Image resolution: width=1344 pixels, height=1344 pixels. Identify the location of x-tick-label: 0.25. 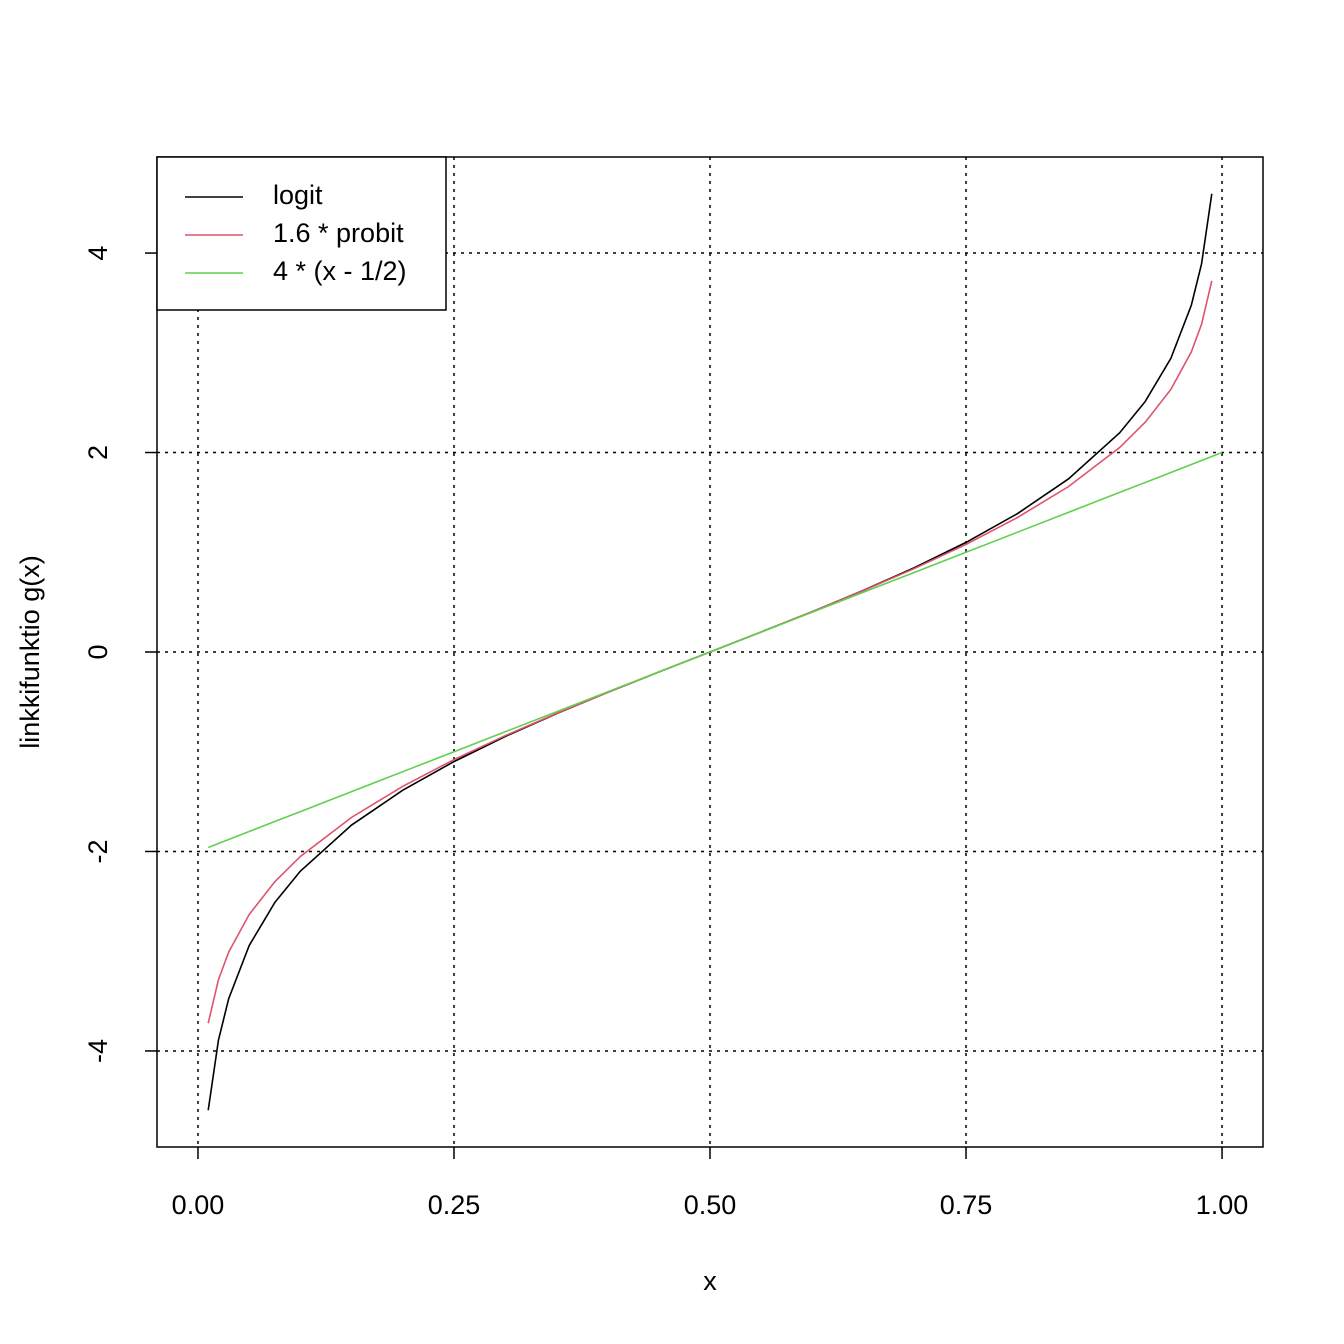
(454, 1205).